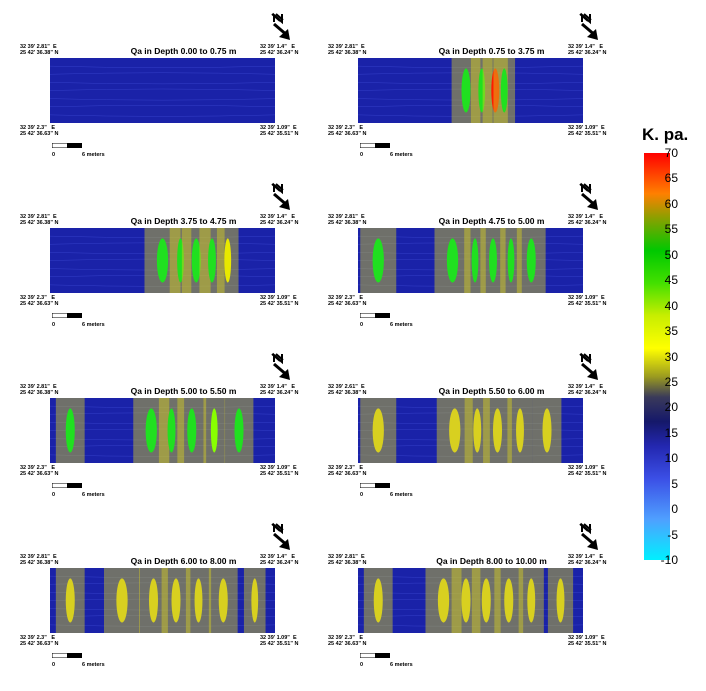 This screenshot has width=706, height=691. I want to click on legend-tick-label: 15, so click(671, 432).